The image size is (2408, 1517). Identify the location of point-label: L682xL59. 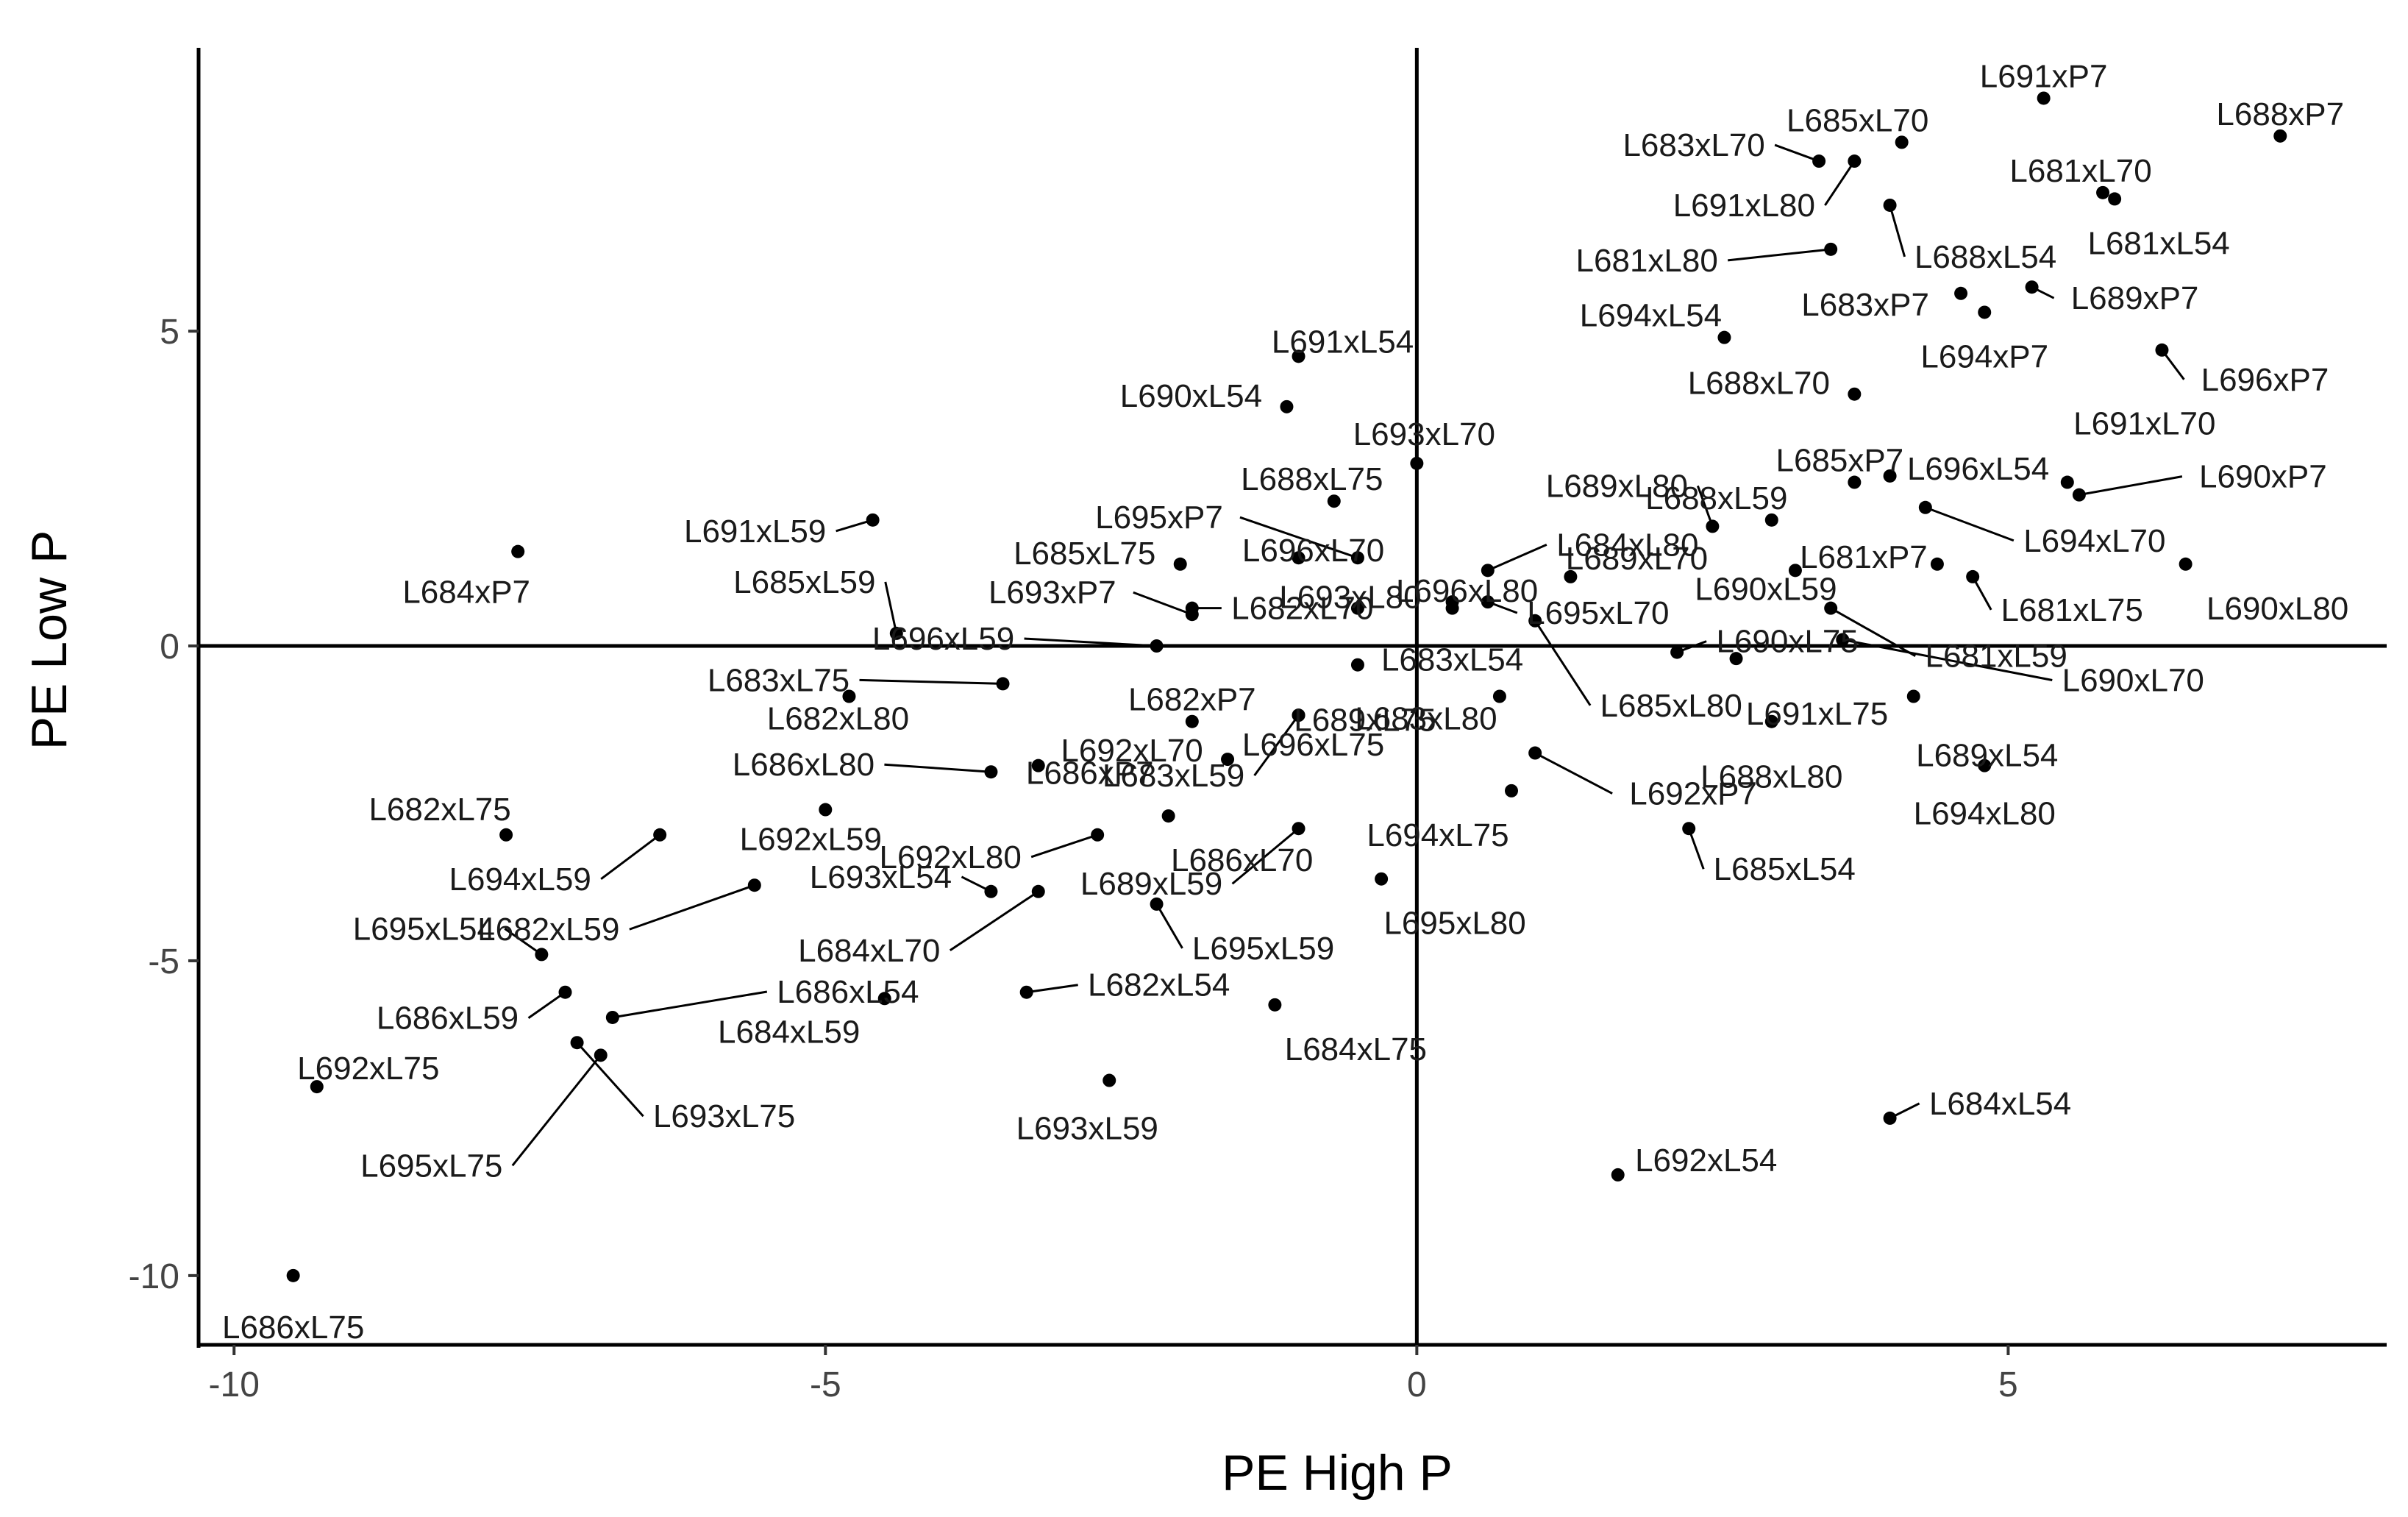
(548, 930).